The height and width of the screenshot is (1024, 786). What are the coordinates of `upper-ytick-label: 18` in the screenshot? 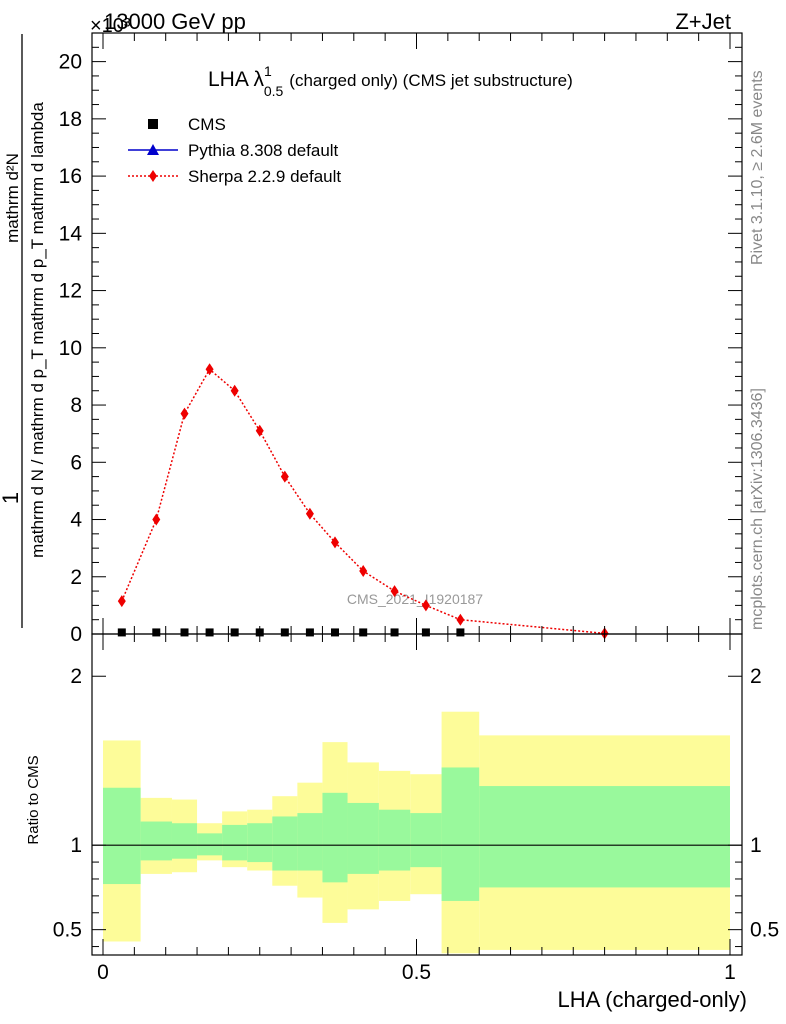 It's located at (70, 119).